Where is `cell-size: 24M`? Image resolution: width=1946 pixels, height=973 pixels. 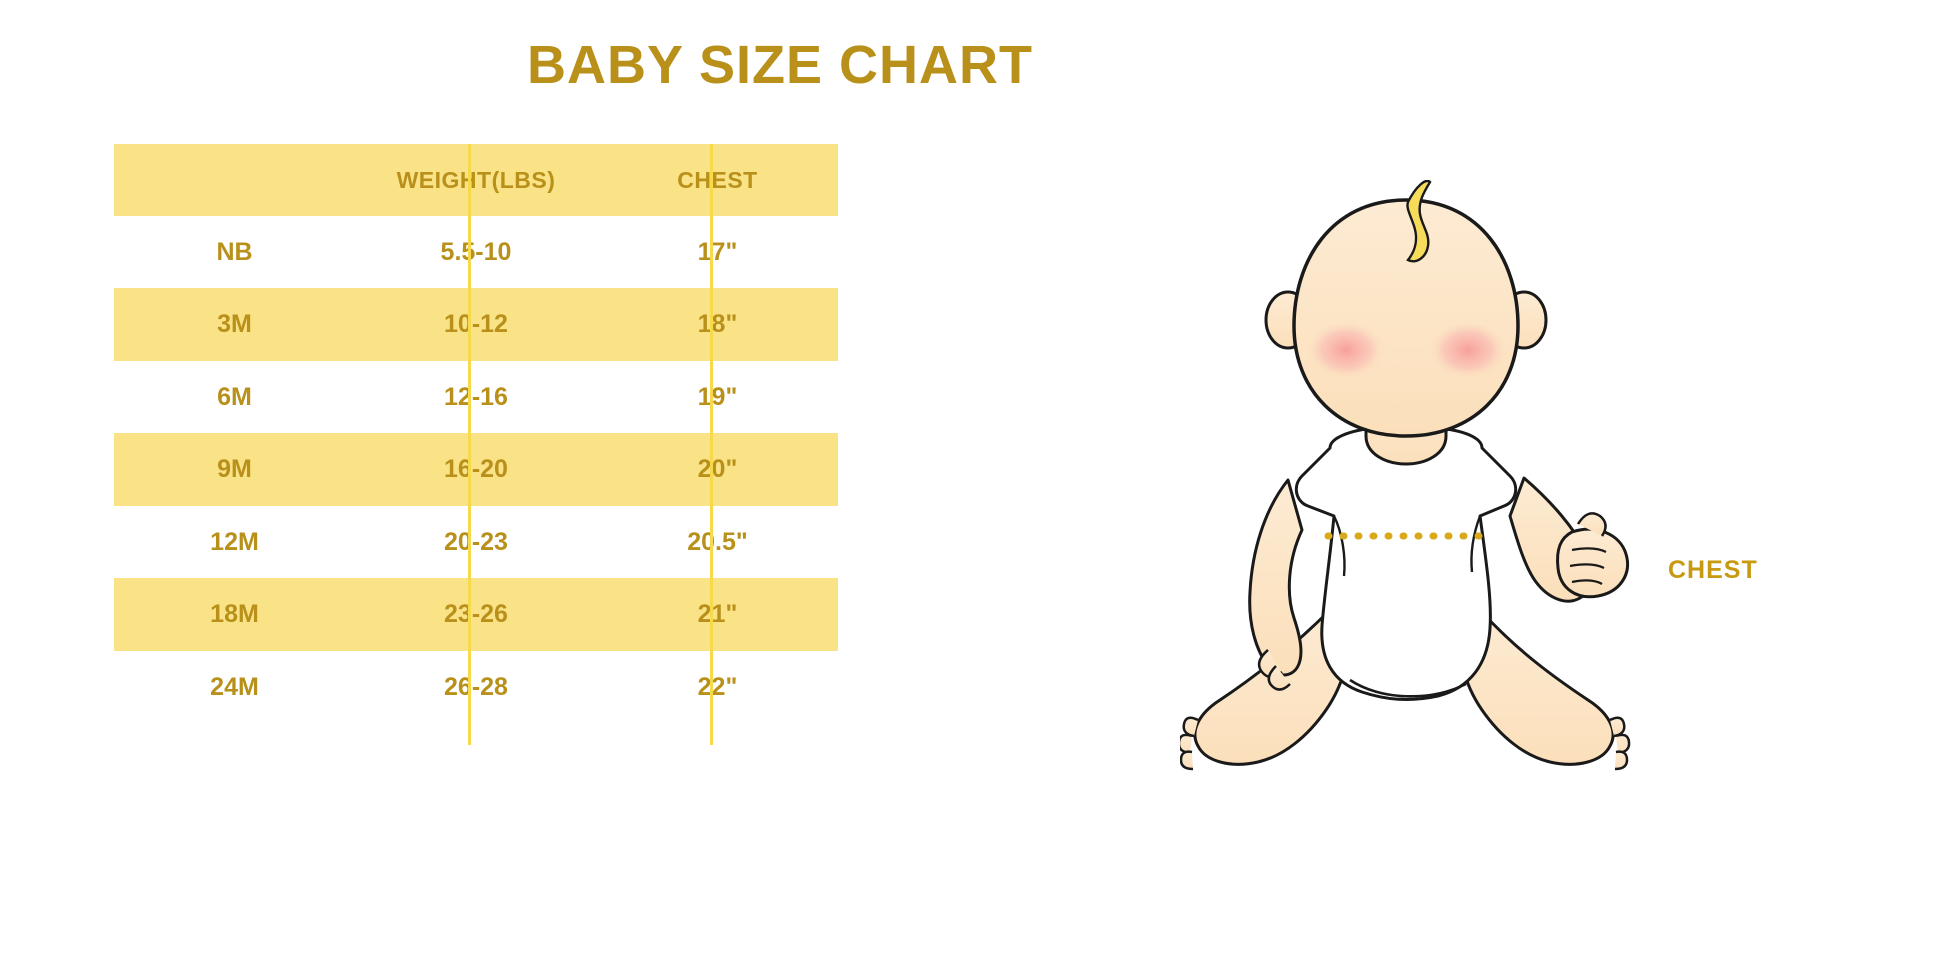
cell-size: 24M is located at coordinates (234, 686).